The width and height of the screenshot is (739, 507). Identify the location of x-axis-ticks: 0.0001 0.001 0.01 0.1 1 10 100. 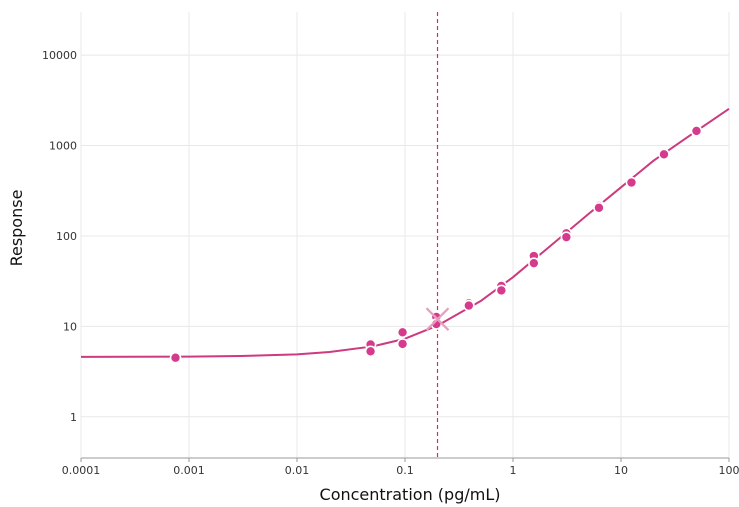
(400, 467).